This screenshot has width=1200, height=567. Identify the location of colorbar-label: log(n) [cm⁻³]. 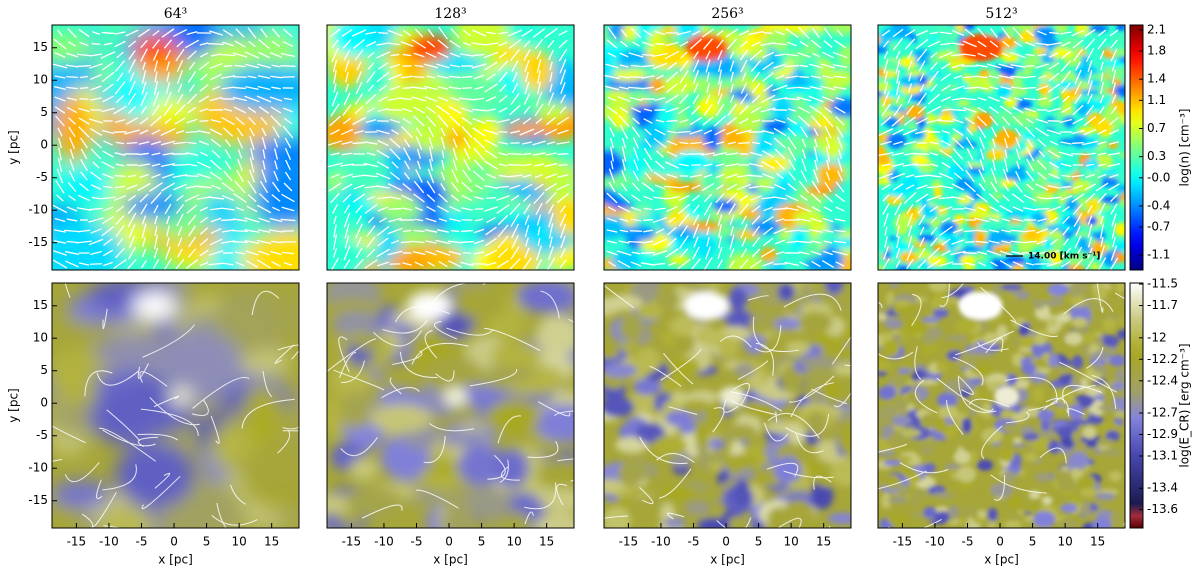
(1185, 148).